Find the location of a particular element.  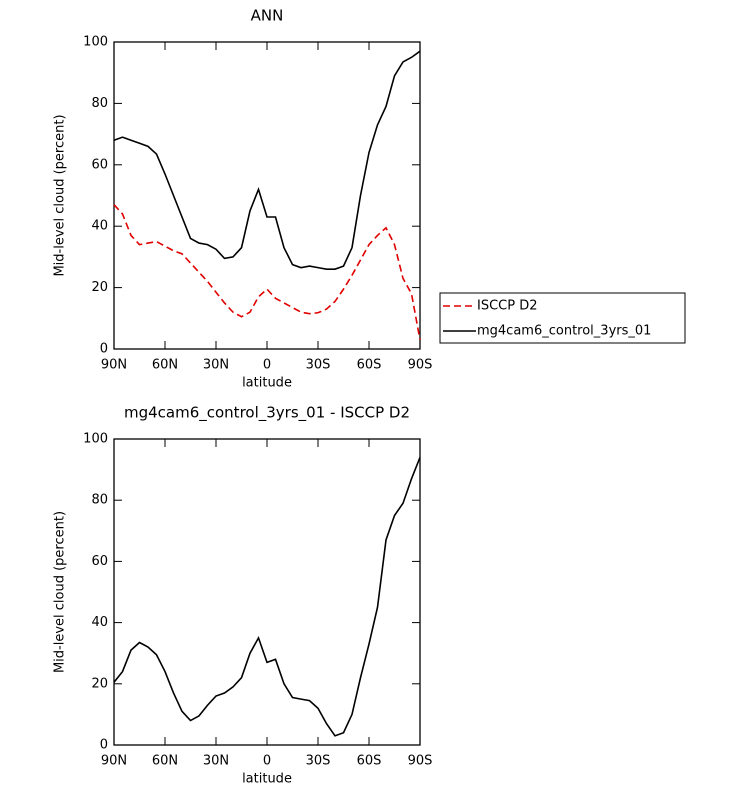

chart-title: mg4cam6_control_3yrs_01 - ISCCP D2 is located at coordinates (267, 413).